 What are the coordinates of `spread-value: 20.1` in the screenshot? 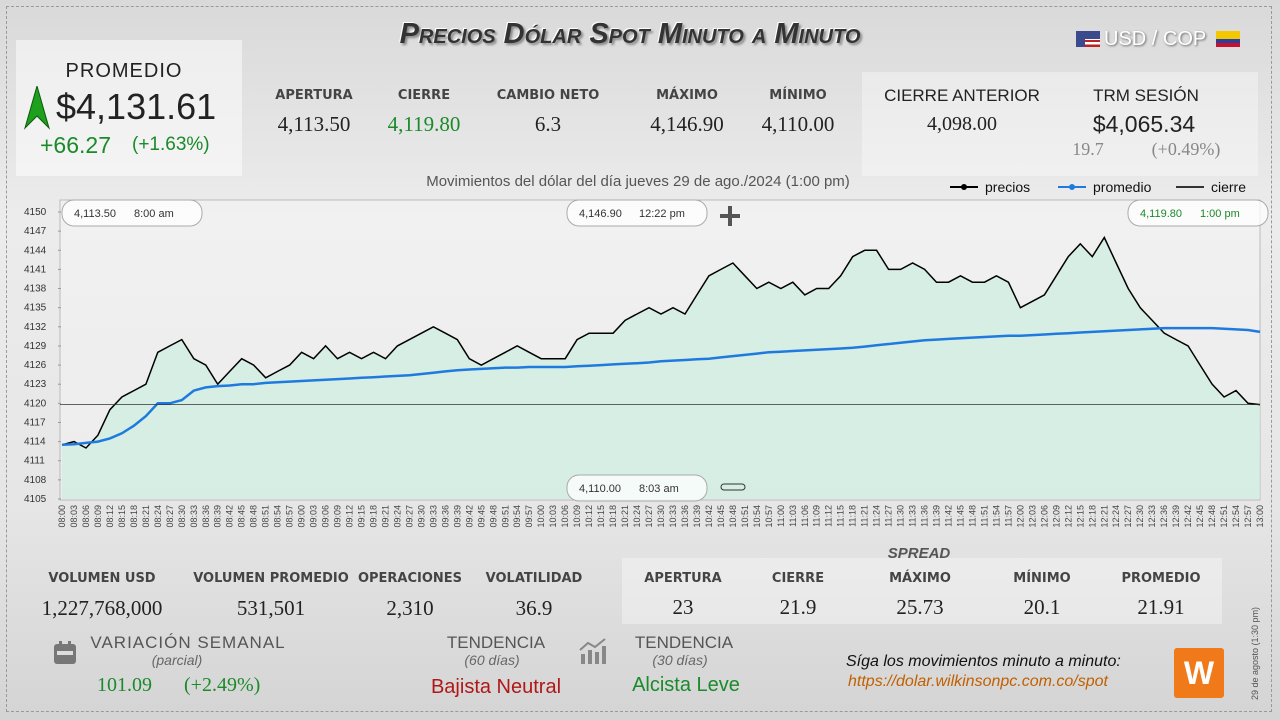 It's located at (1042, 607).